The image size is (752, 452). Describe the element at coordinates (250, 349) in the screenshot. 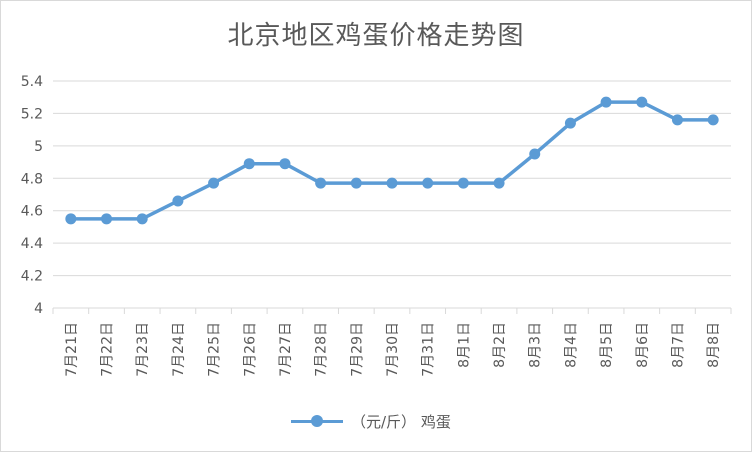

I see `x-tick-label: 7月26日` at that location.